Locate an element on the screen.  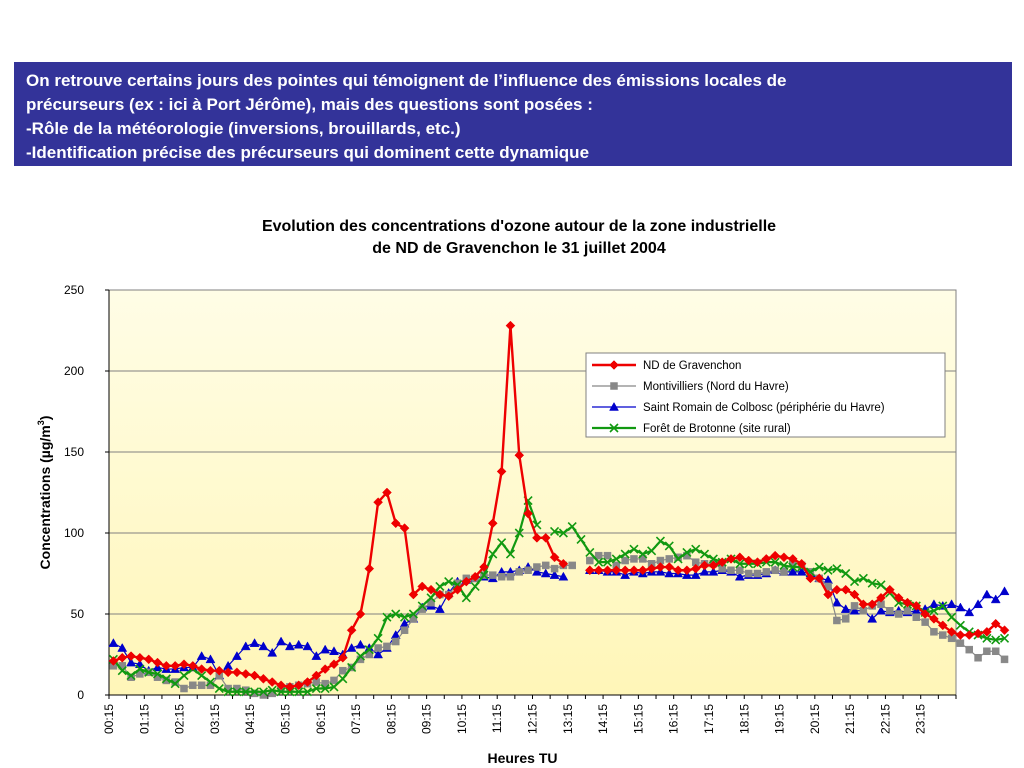
x-tick-label: 08:15 is located at coordinates (391, 719).